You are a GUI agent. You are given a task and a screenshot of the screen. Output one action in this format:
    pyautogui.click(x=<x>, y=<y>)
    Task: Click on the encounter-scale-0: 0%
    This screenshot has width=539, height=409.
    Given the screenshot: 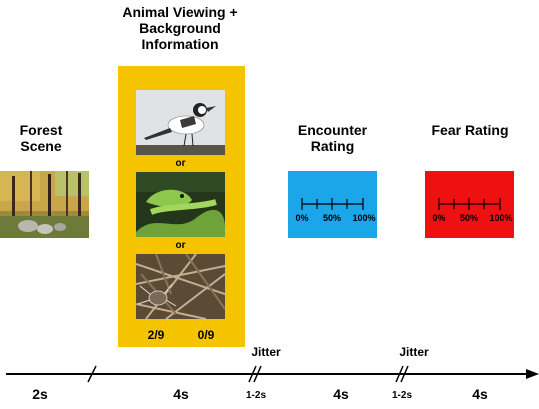 What is the action you would take?
    pyautogui.click(x=302, y=218)
    